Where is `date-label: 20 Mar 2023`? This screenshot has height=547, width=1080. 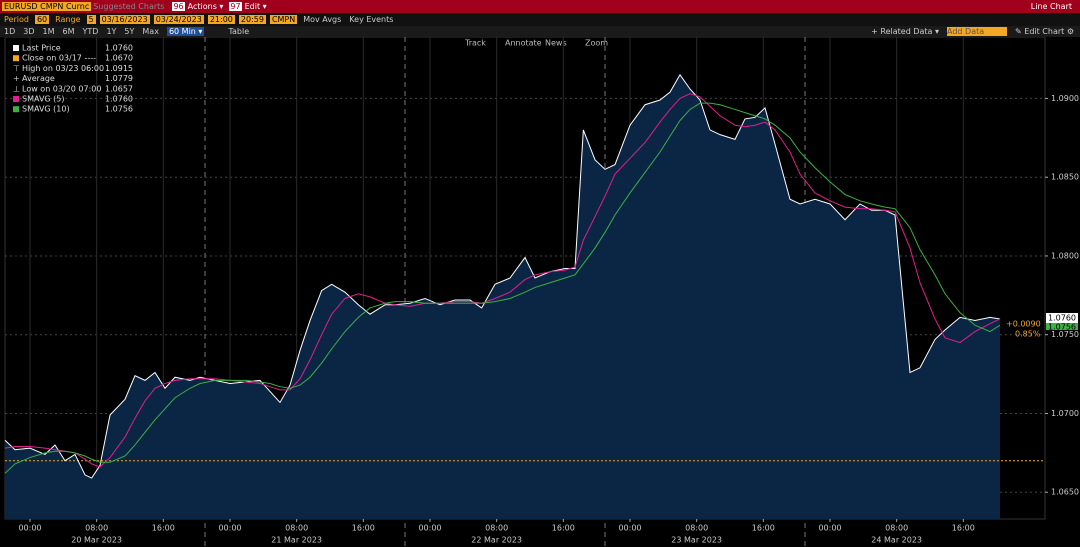 date-label: 20 Mar 2023 is located at coordinates (96, 540).